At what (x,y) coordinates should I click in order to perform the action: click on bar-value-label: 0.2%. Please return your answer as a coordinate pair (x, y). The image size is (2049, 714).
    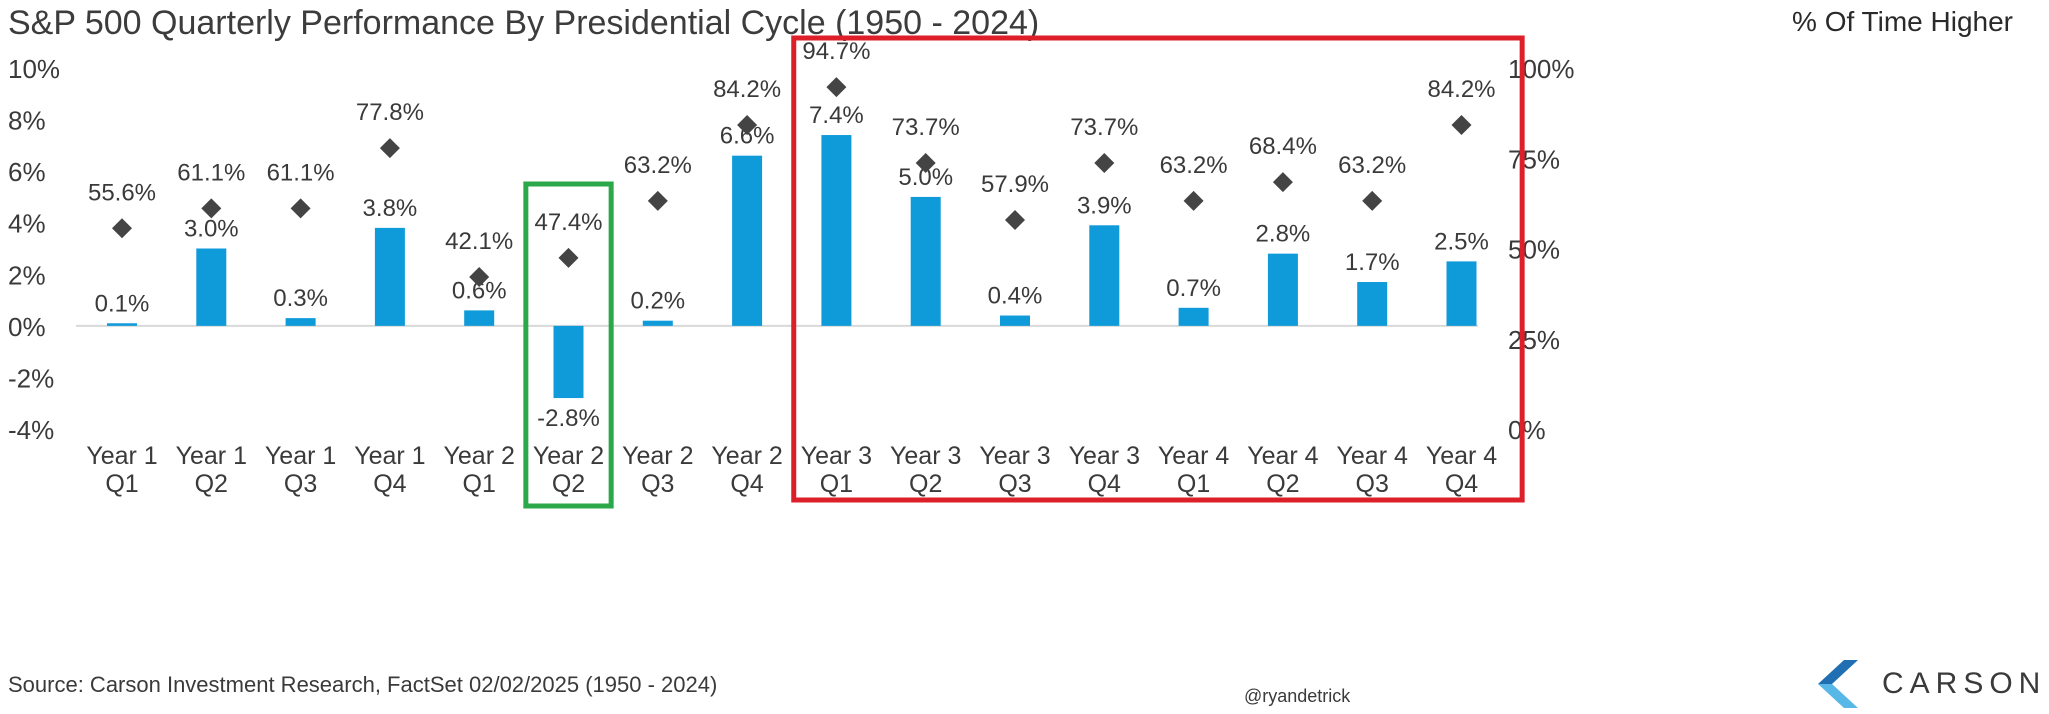
    Looking at the image, I should click on (657, 301).